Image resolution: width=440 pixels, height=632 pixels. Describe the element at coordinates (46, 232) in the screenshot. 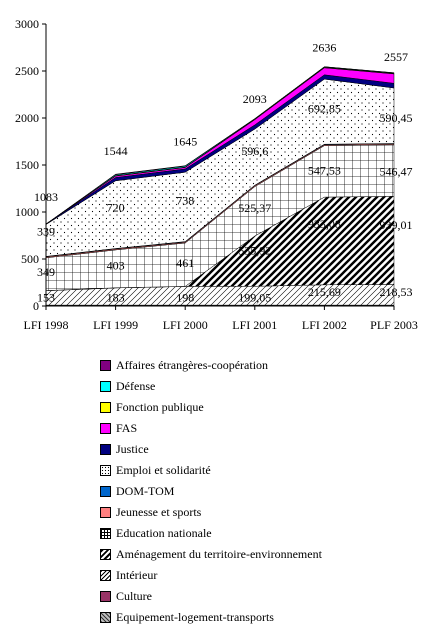

I see `data-label: 339` at that location.